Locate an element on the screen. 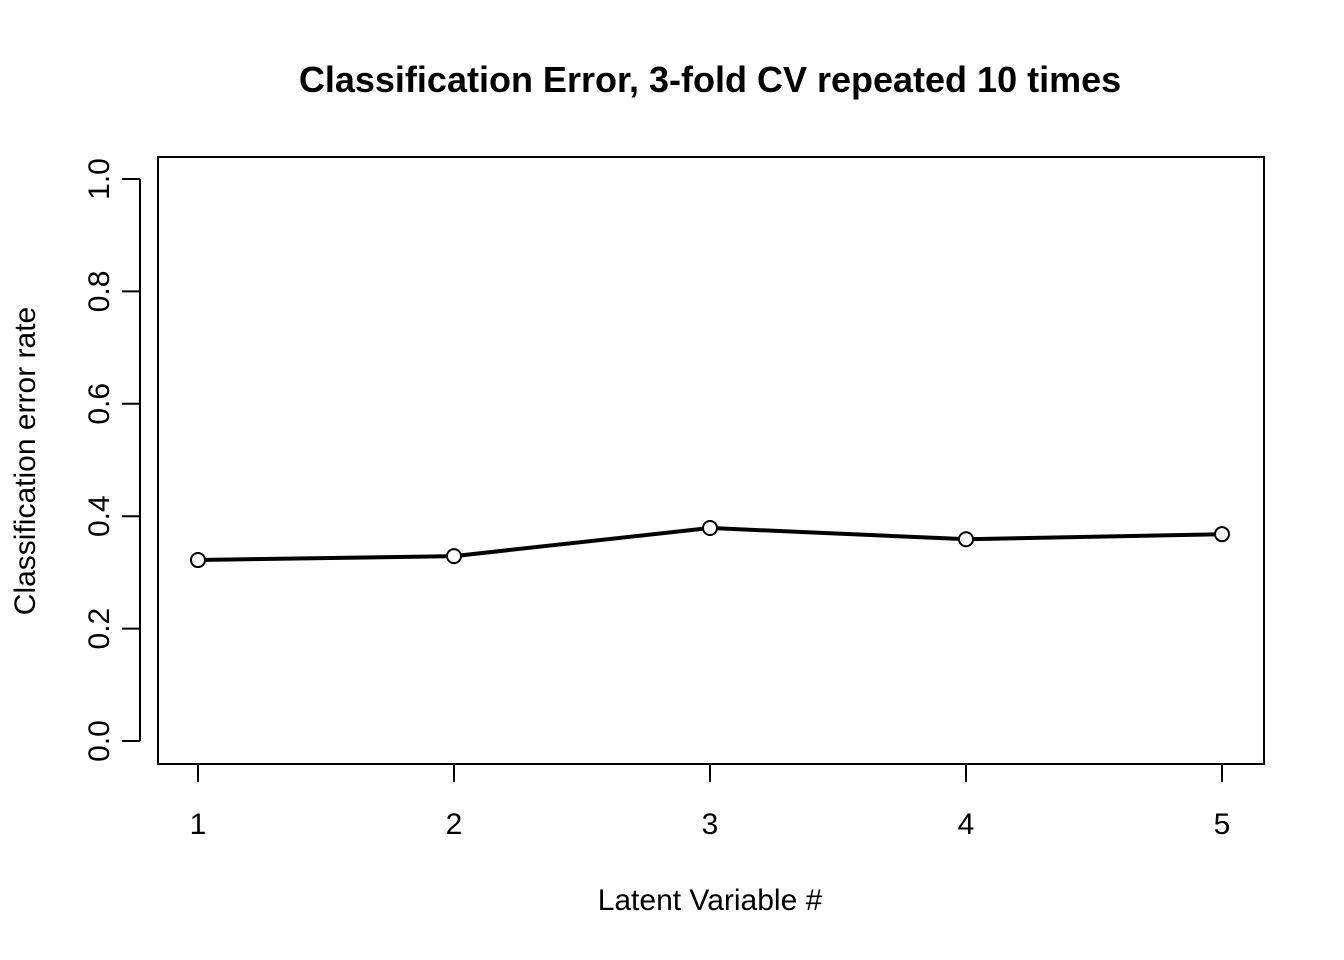  y-tick-label: 0.0 is located at coordinates (99, 741).